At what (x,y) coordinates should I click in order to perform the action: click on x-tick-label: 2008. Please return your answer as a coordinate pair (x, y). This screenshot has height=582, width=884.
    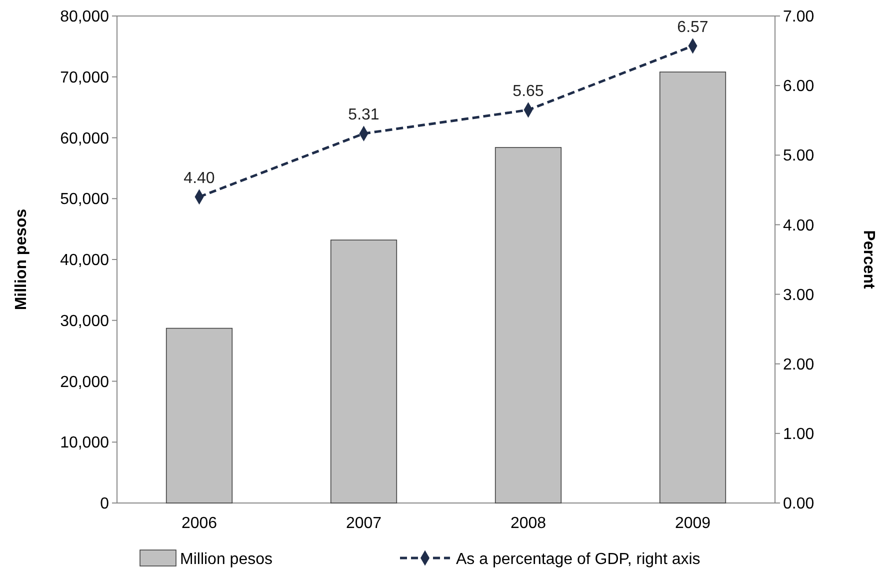
    Looking at the image, I should click on (528, 523).